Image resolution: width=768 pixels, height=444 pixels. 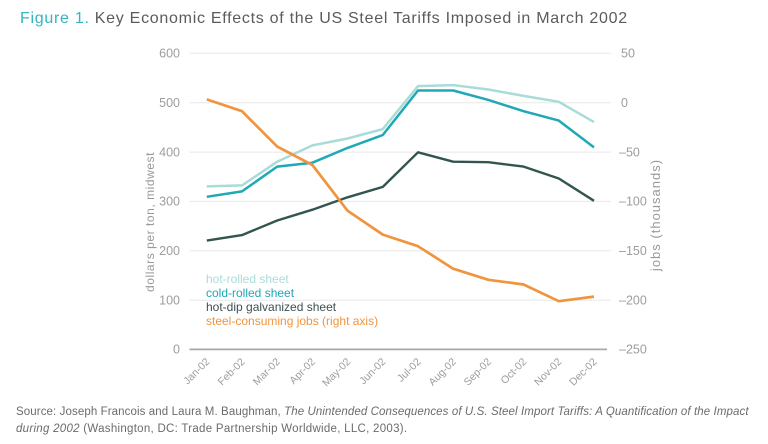 What do you see at coordinates (628, 54) in the screenshot?
I see `svg-text: 50` at bounding box center [628, 54].